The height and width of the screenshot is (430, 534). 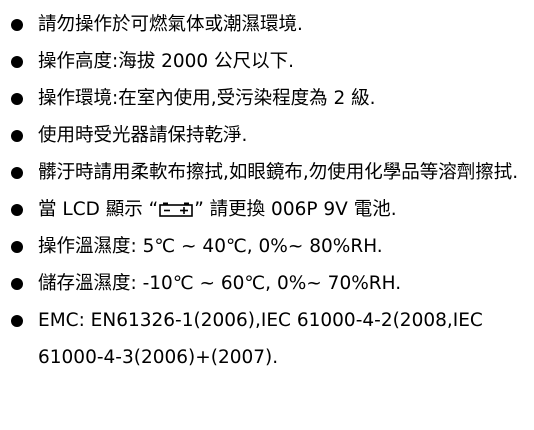 What do you see at coordinates (210, 246) in the screenshot?
I see `item-text: 操作溫濕度: 5℃ ~ 40℃, 0%~ 80%RH.` at bounding box center [210, 246].